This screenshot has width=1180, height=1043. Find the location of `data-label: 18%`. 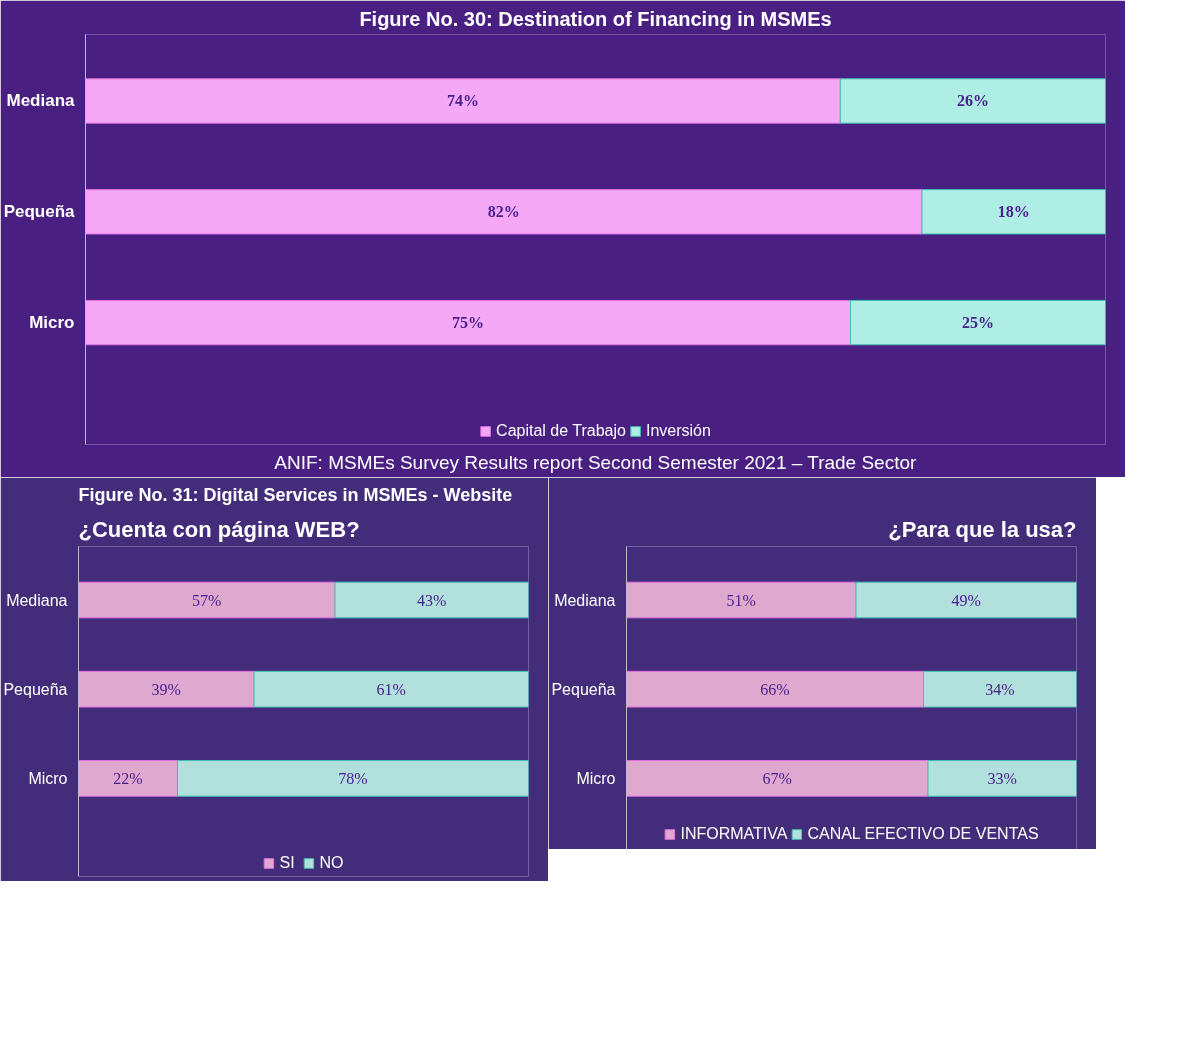

data-label: 18% is located at coordinates (1013, 212).